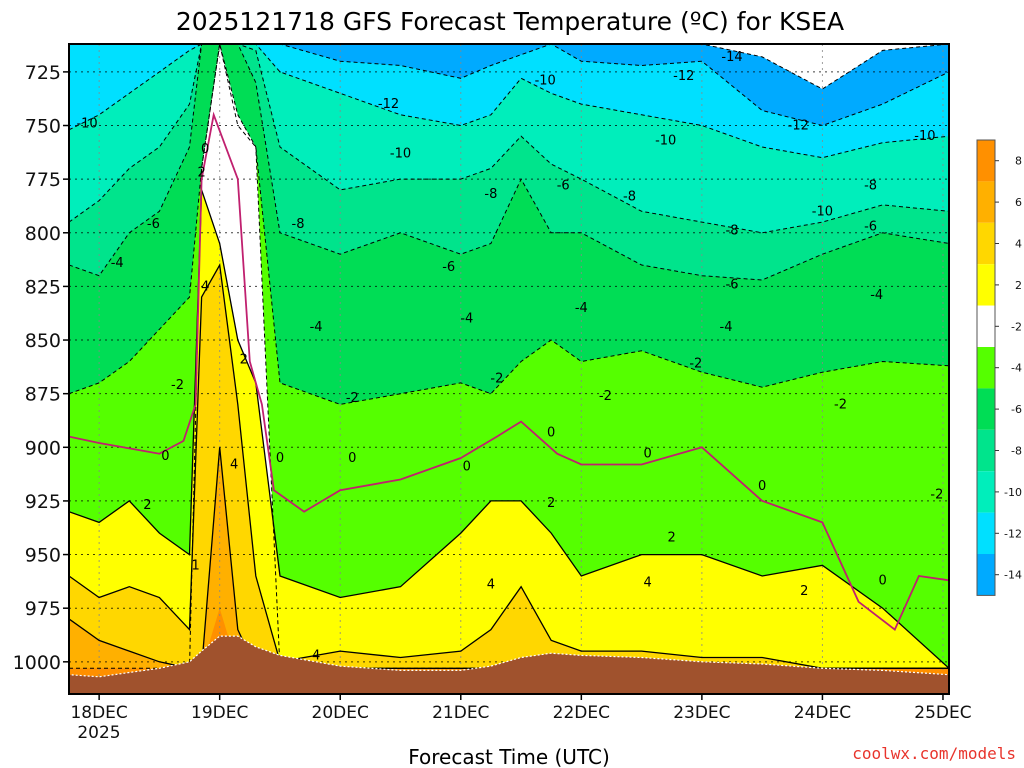  Describe the element at coordinates (43, 395) in the screenshot. I see `y-tick-label: 875` at that location.